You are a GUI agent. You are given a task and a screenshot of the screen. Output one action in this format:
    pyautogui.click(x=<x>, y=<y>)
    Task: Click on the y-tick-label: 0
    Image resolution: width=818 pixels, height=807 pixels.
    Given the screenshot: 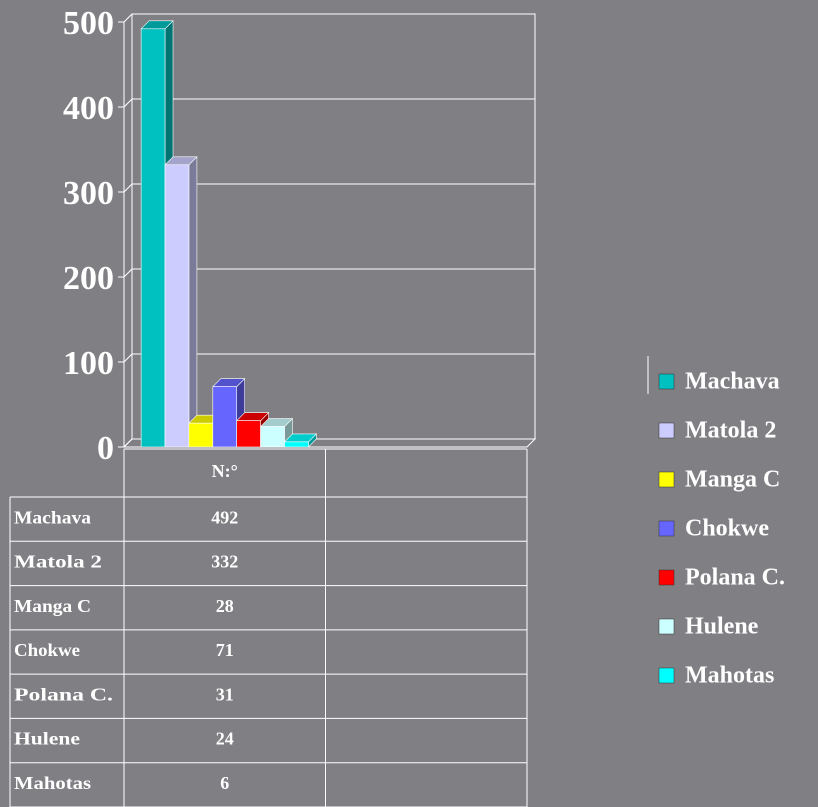 What is the action you would take?
    pyautogui.click(x=105, y=448)
    